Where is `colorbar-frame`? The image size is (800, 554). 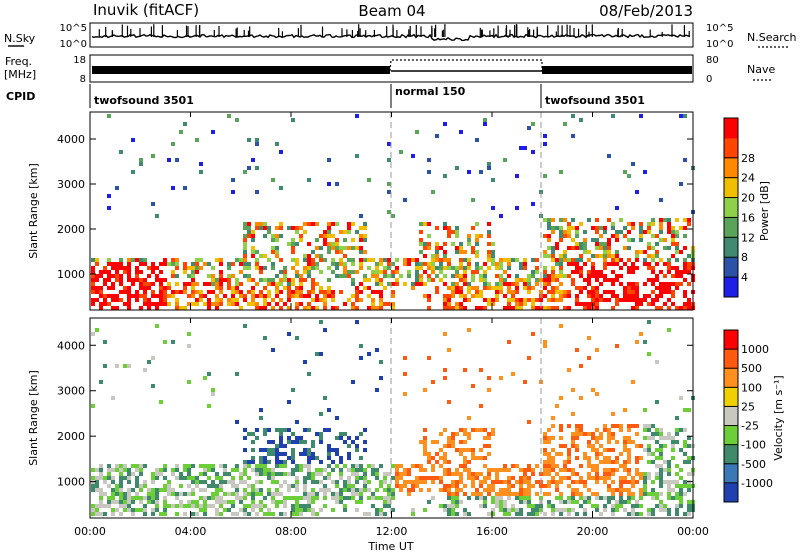
colorbar-frame is located at coordinates (731, 416).